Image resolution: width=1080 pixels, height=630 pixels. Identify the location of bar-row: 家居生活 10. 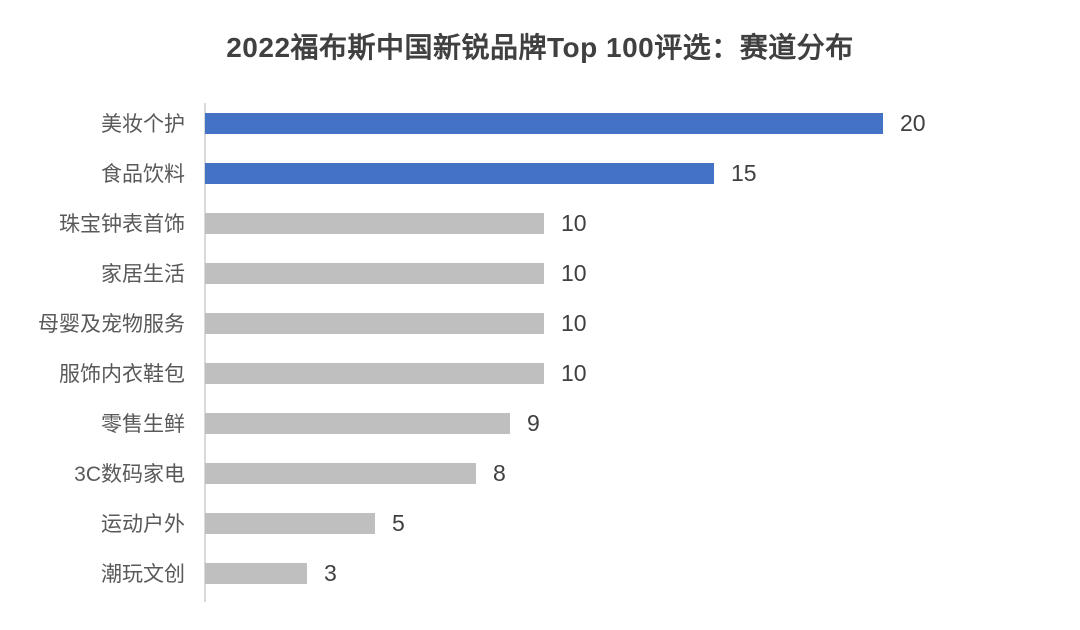
(540, 273).